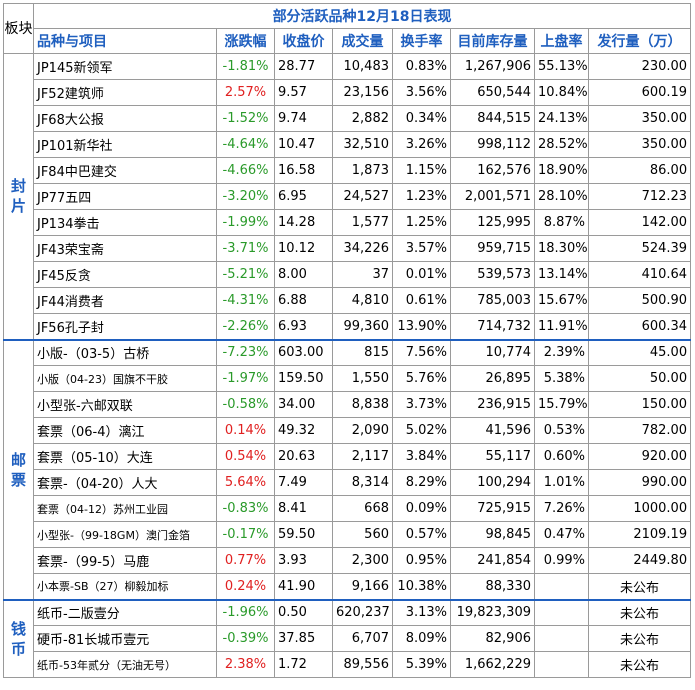 The image size is (695, 690). Describe the element at coordinates (245, 300) in the screenshot. I see `value-cell: -4.31%` at that location.